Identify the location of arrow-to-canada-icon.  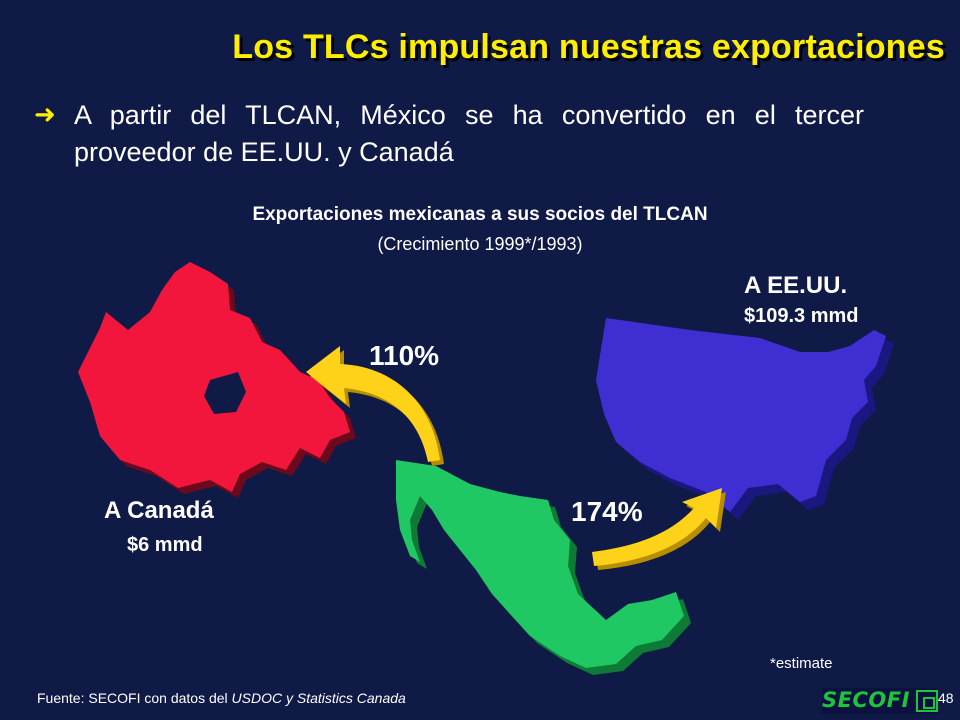
(375, 406).